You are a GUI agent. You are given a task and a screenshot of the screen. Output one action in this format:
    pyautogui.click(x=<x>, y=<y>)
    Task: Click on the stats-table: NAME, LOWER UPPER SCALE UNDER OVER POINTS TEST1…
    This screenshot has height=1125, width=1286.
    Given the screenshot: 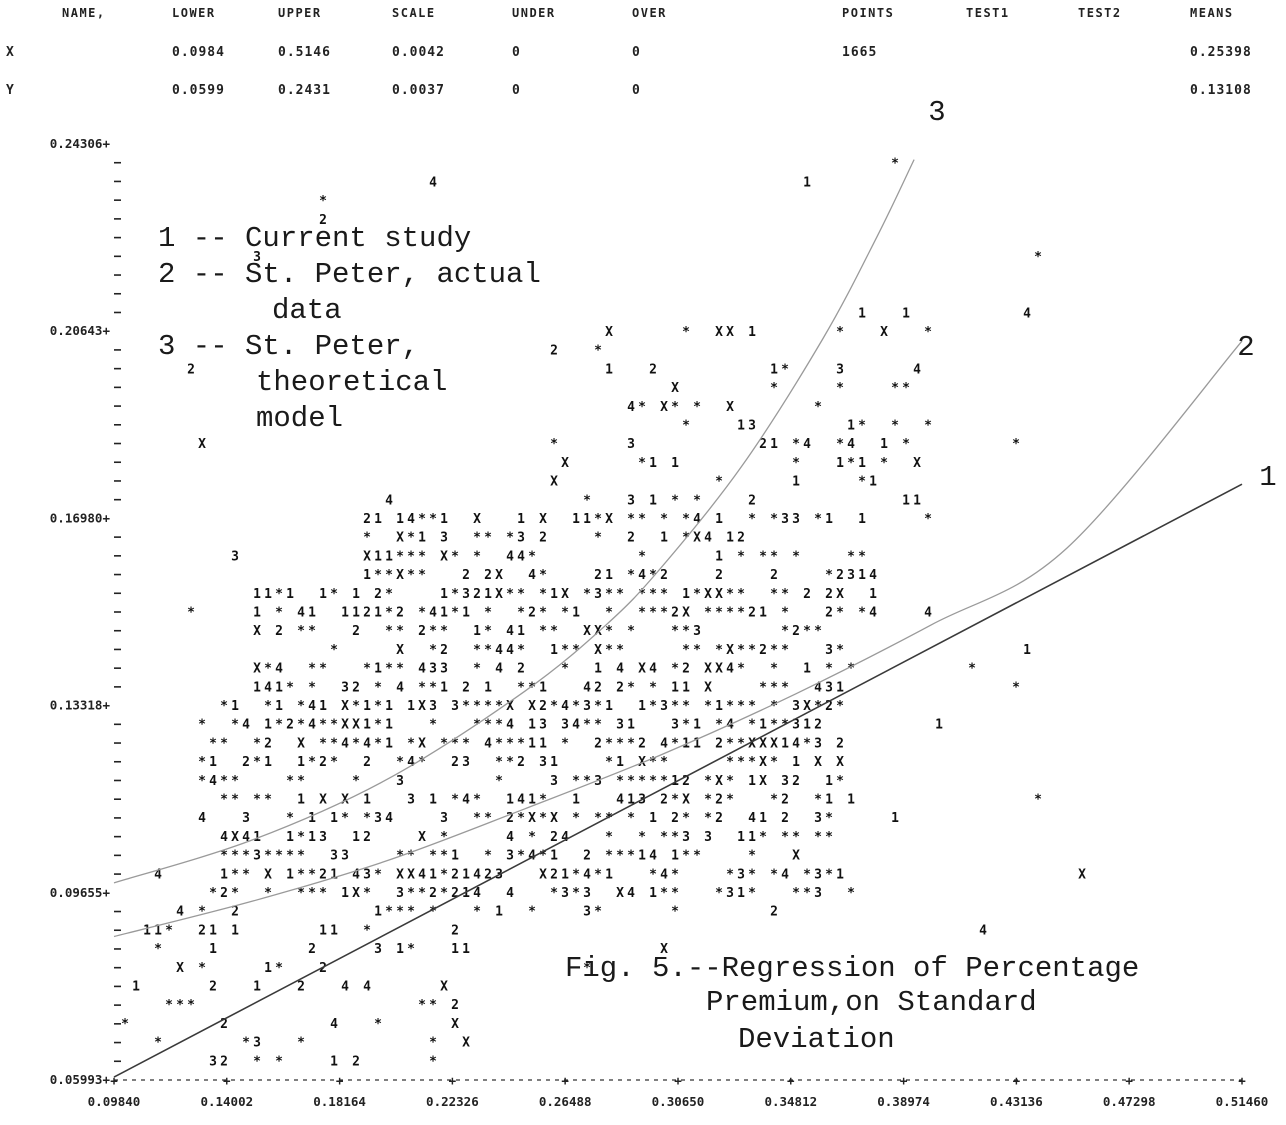 What is the action you would take?
    pyautogui.click(x=643, y=55)
    